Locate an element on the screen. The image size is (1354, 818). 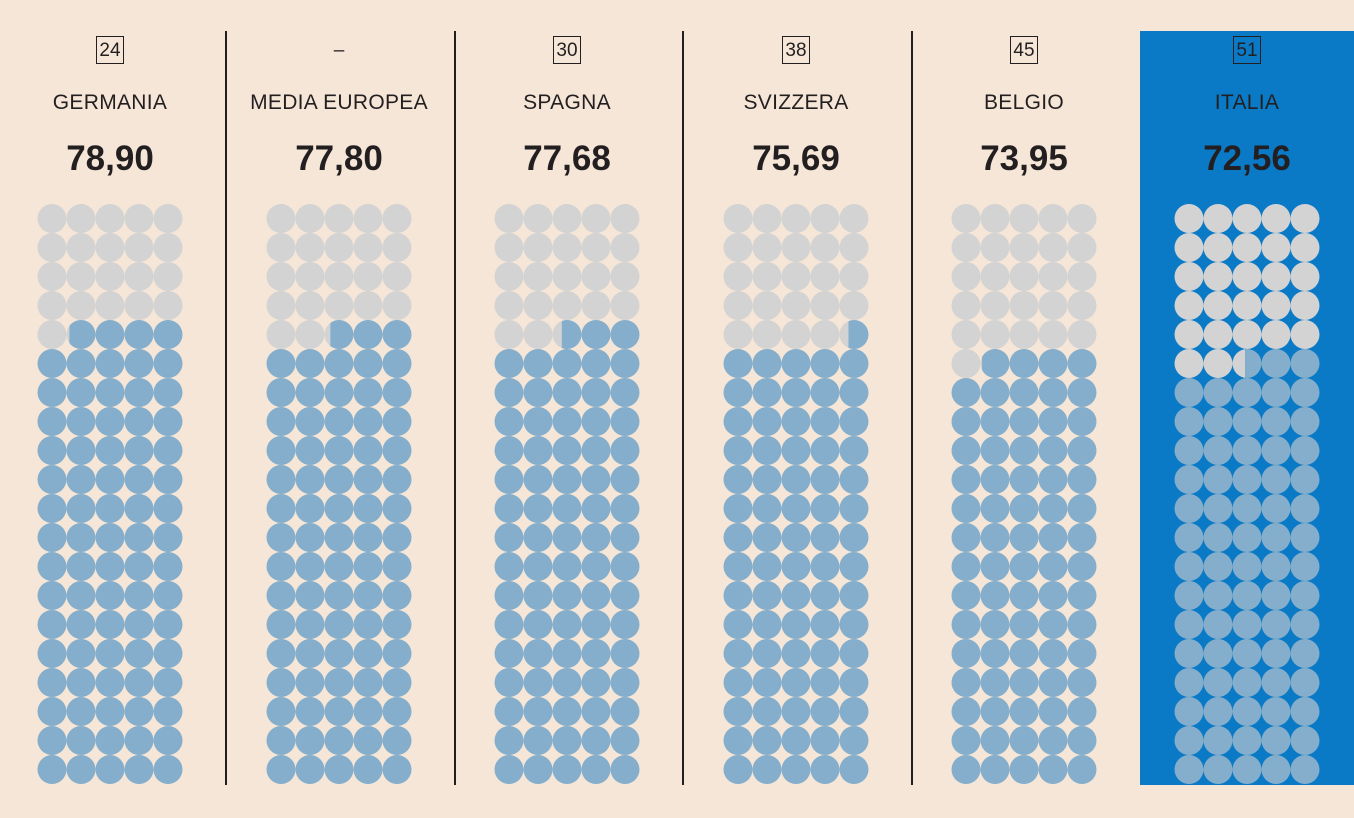
waffle-grid is located at coordinates (1024, 494).